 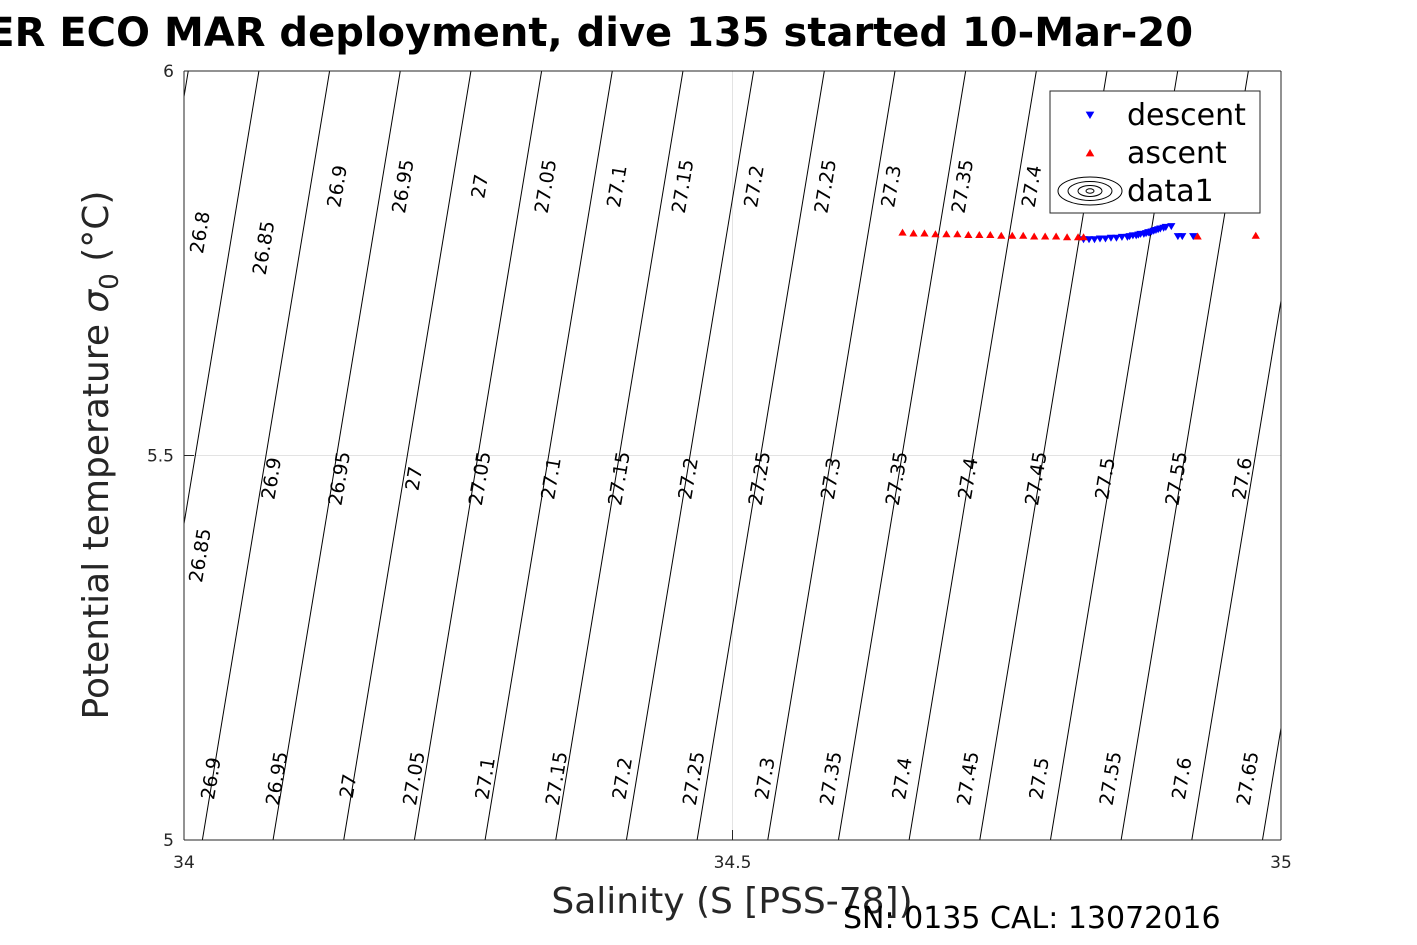 What do you see at coordinates (168, 72) in the screenshot?
I see `y-tick-label: 6` at bounding box center [168, 72].